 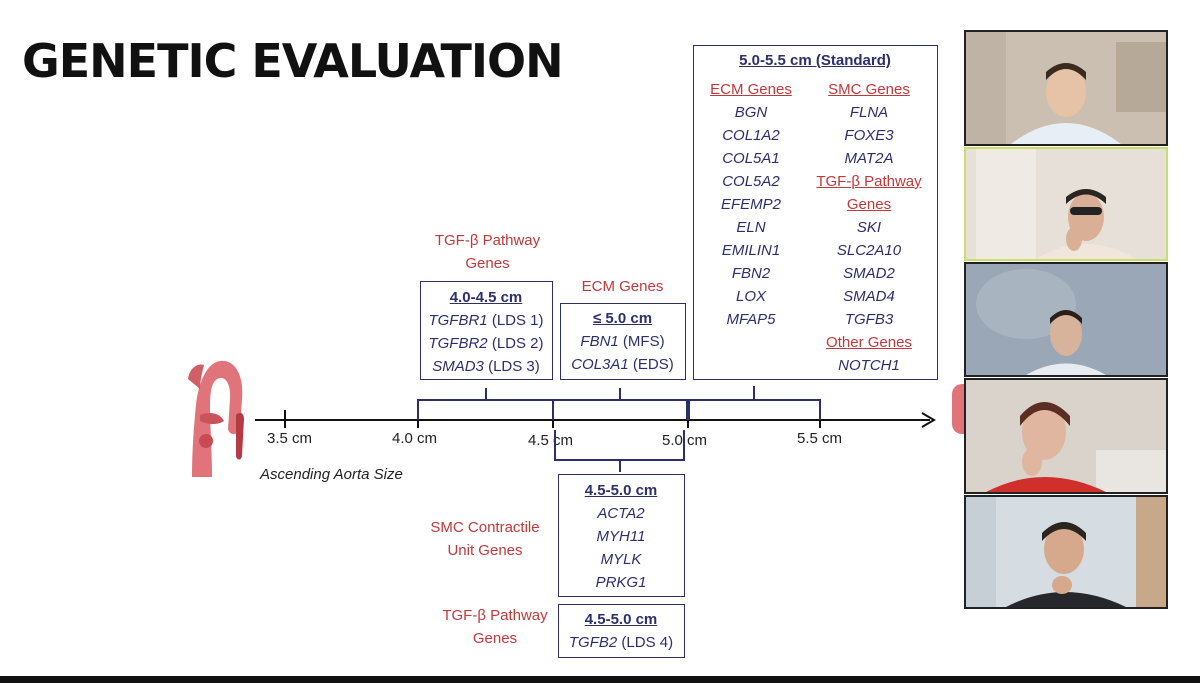 I want to click on gene-entry: TGFB2 (LDS 4), so click(x=621, y=642).